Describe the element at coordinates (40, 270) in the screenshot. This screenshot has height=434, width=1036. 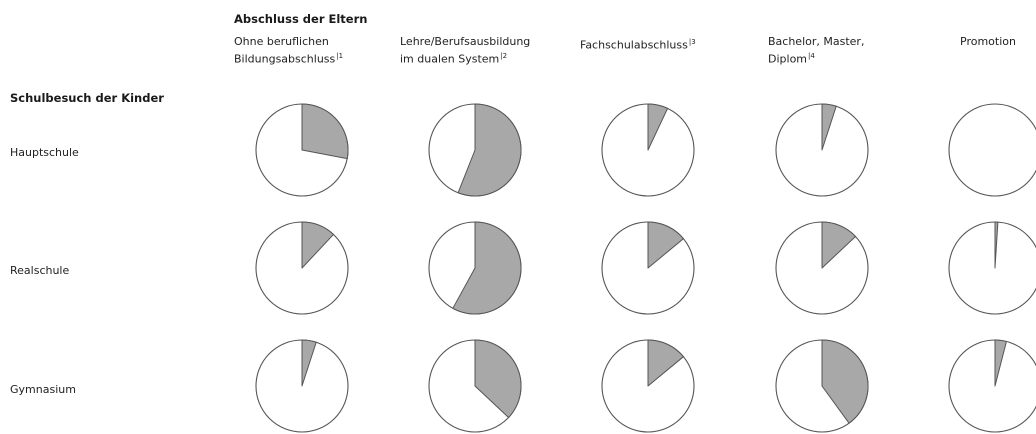
I see `row-label-realschule: Realschule` at that location.